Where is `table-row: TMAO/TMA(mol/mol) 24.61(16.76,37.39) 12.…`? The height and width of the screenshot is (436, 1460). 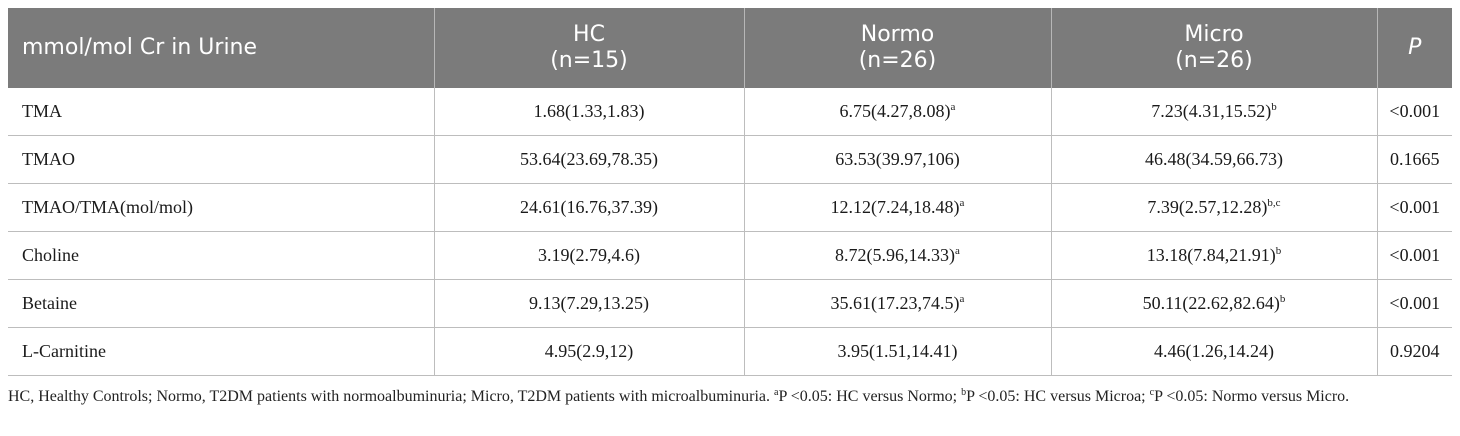 table-row: TMAO/TMA(mol/mol) 24.61(16.76,37.39) 12.… is located at coordinates (730, 207).